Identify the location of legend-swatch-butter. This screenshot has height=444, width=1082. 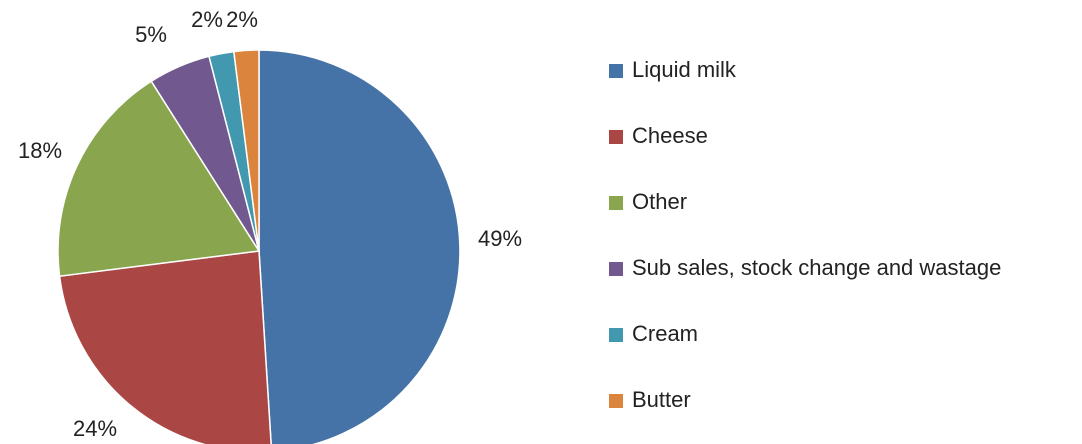
(616, 401).